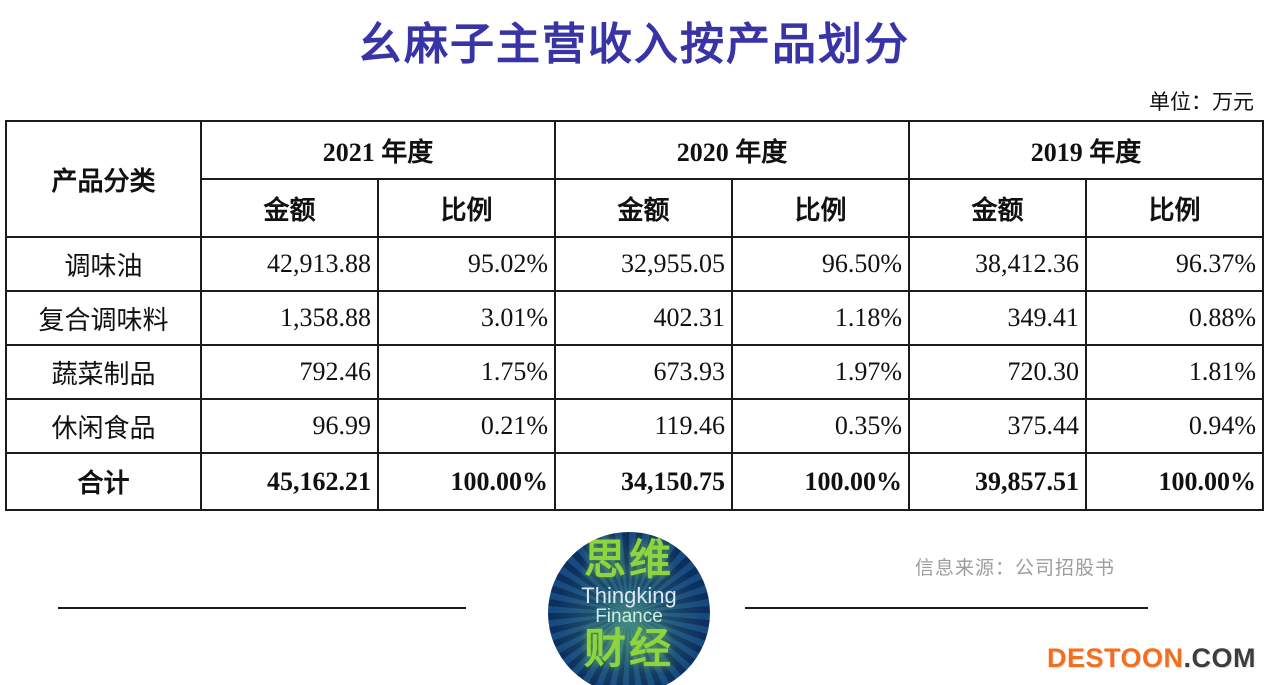 Image resolution: width=1268 pixels, height=685 pixels. I want to click on footer-divider-left, so click(262, 608).